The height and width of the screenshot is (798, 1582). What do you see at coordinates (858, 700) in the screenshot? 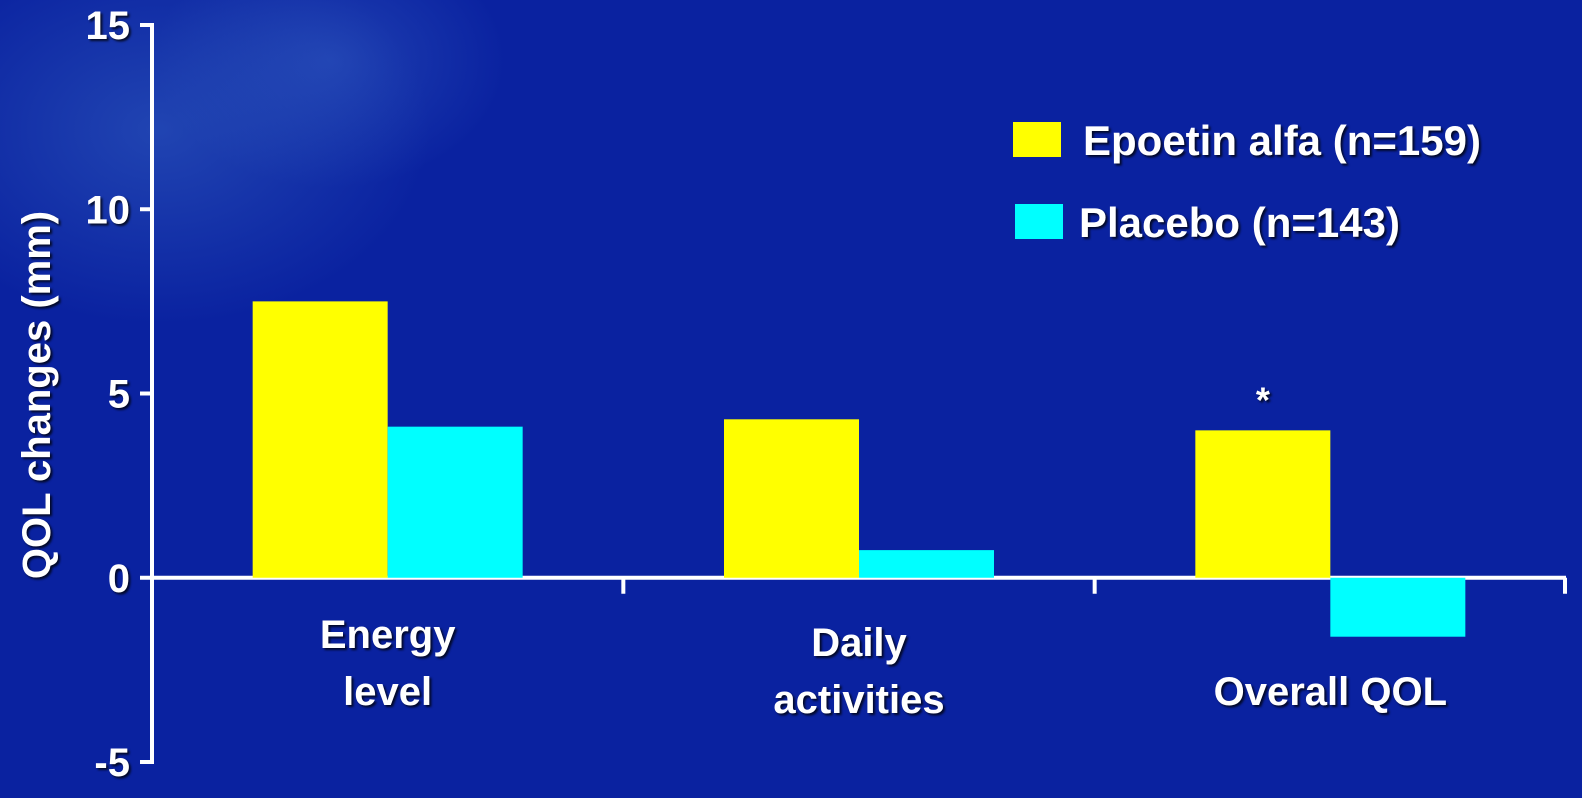
I see `category-label: activities` at bounding box center [858, 700].